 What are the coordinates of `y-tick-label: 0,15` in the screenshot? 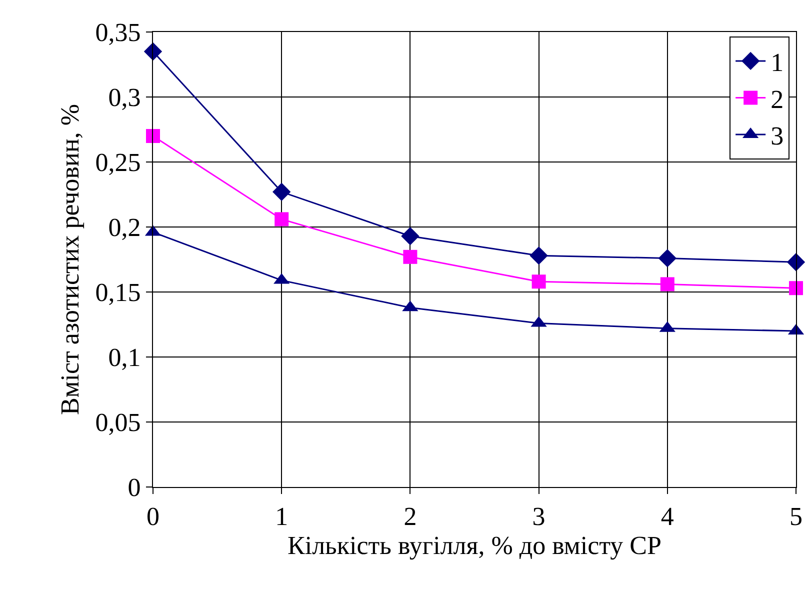 It's located at (118, 293).